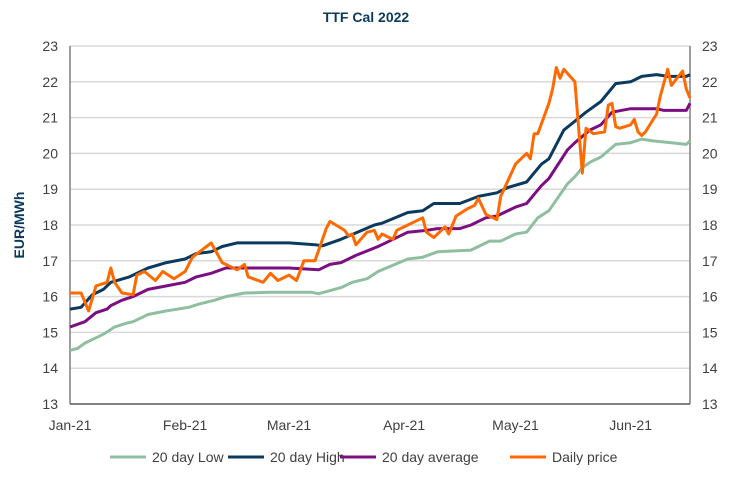 This screenshot has height=480, width=731. I want to click on y-tick-label-left: 21, so click(50, 118).